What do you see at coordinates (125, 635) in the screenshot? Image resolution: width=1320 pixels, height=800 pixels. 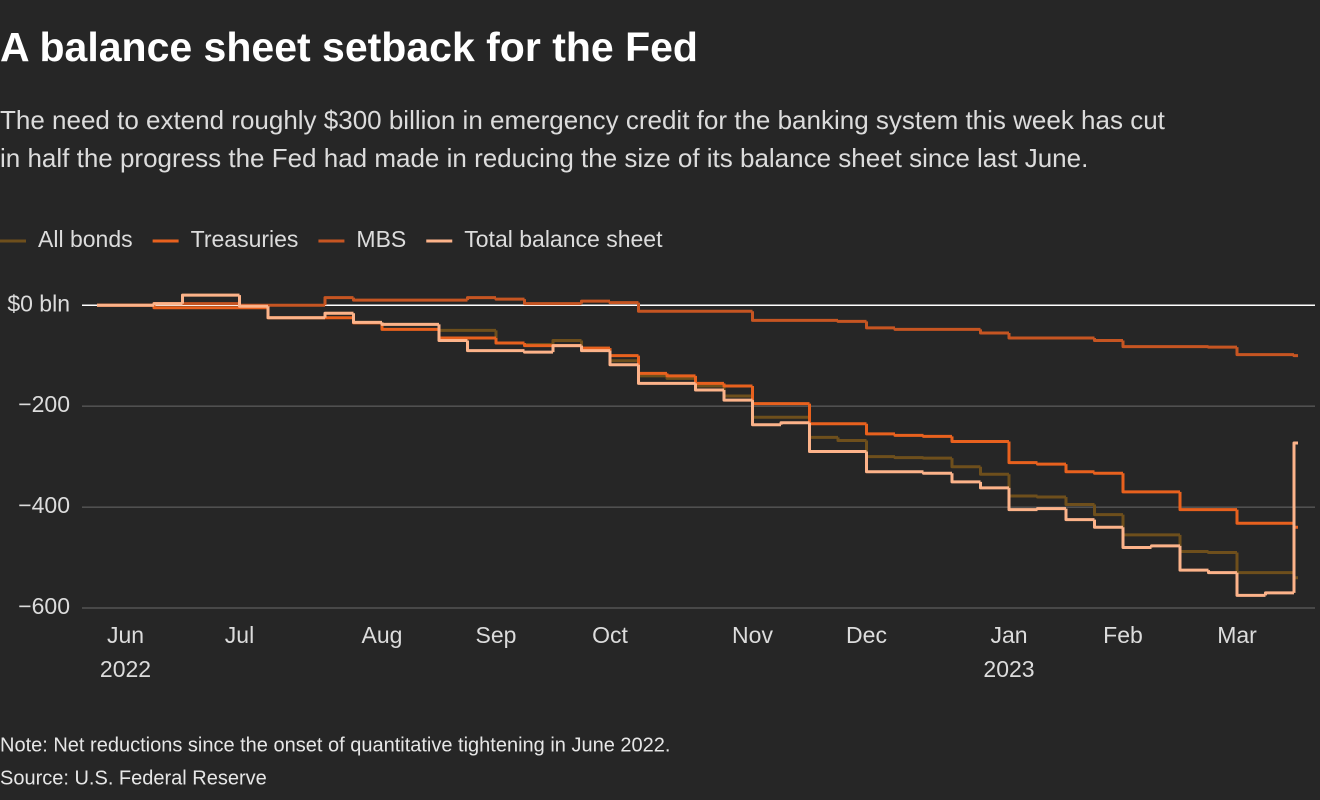 I see `x-tick-label: Jun` at bounding box center [125, 635].